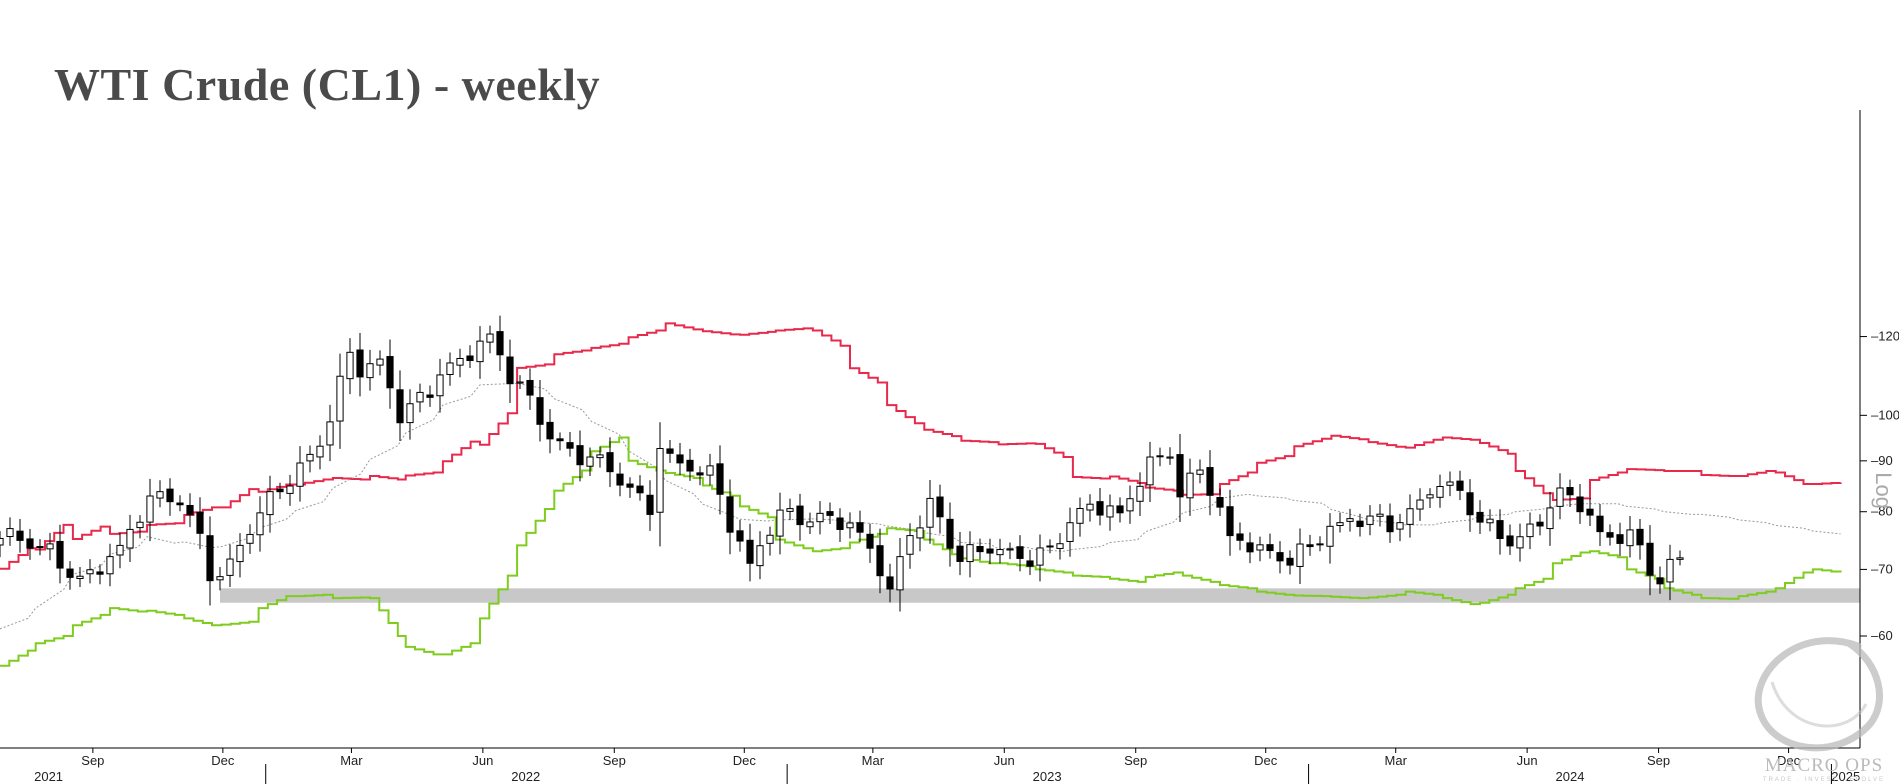 Image resolution: width=1899 pixels, height=784 pixels. What do you see at coordinates (92, 760) in the screenshot?
I see `x-month-label: Sep` at bounding box center [92, 760].